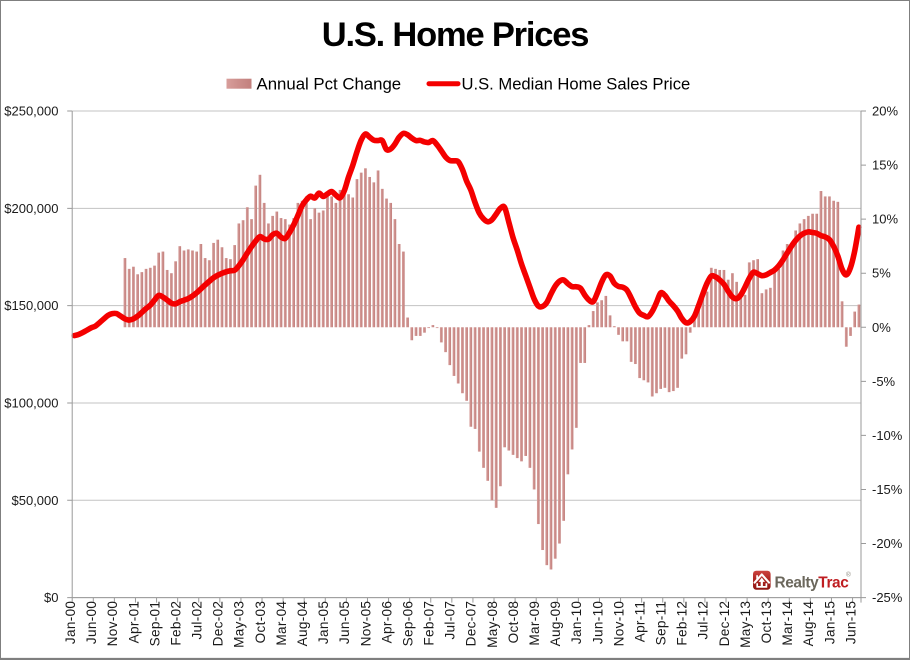 This screenshot has width=910, height=665. I want to click on svg-text: Dec-12, so click(724, 624).